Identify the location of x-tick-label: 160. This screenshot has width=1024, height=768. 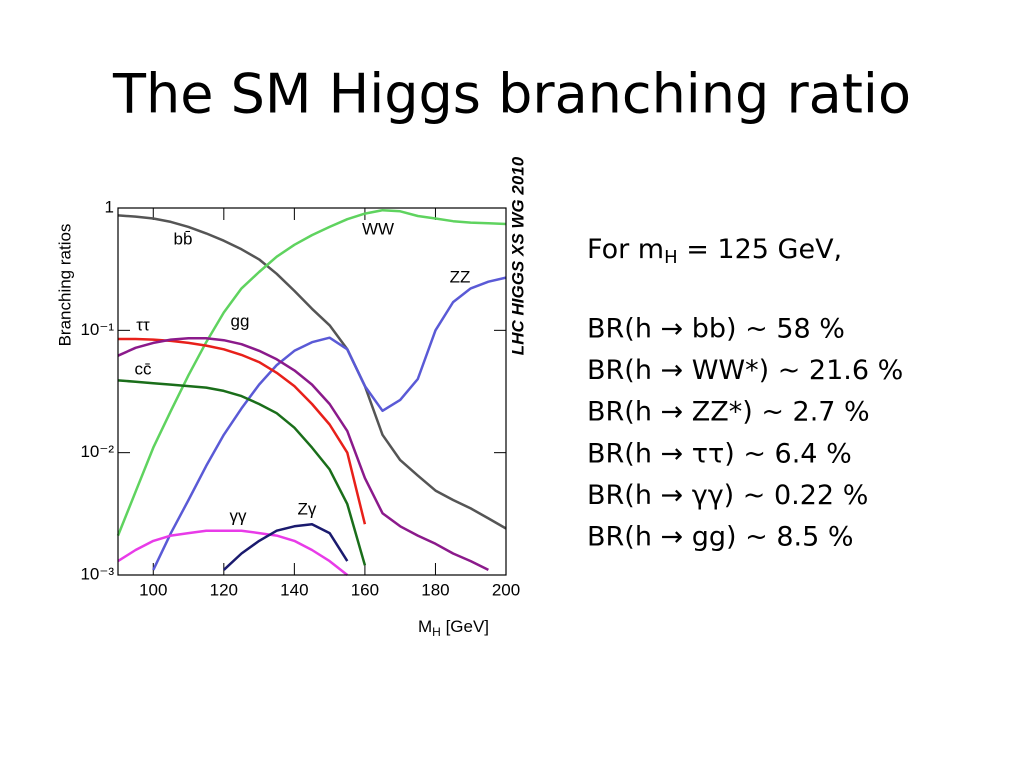
(365, 589).